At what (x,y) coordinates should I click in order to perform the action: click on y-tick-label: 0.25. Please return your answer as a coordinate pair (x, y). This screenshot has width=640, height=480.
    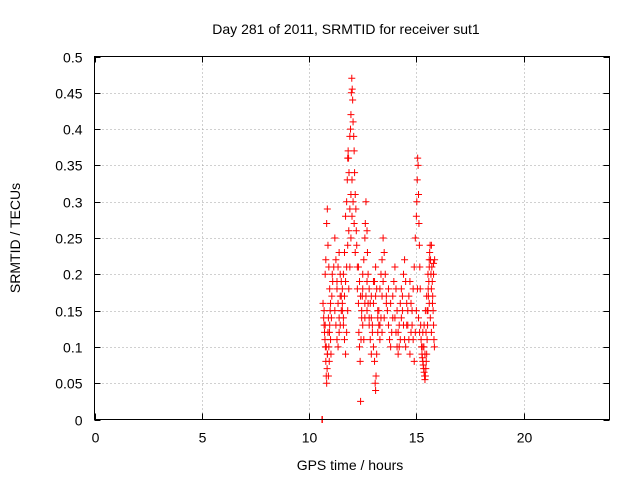
    Looking at the image, I should click on (68, 239).